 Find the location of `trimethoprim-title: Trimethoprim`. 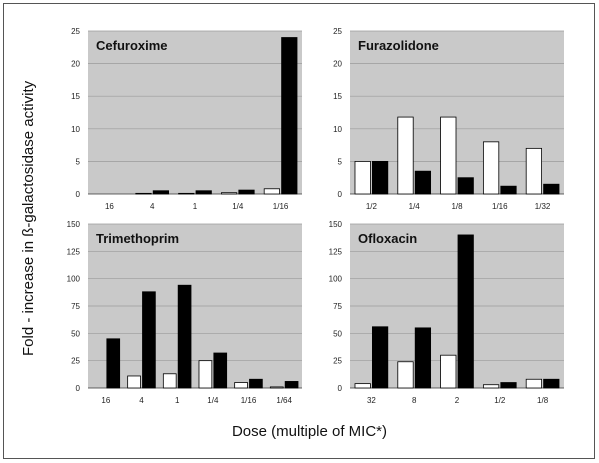

trimethoprim-title: Trimethoprim is located at coordinates (137, 238).